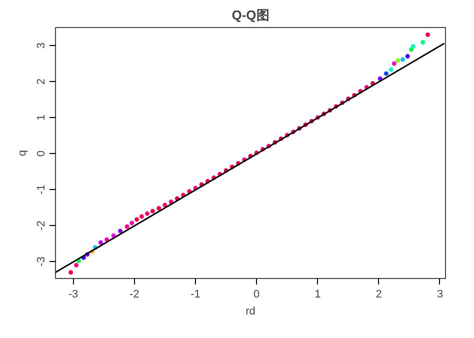 Image resolution: width=474 pixels, height=338 pixels. Describe the element at coordinates (42, 225) in the screenshot. I see `y-tick-label: -2` at that location.